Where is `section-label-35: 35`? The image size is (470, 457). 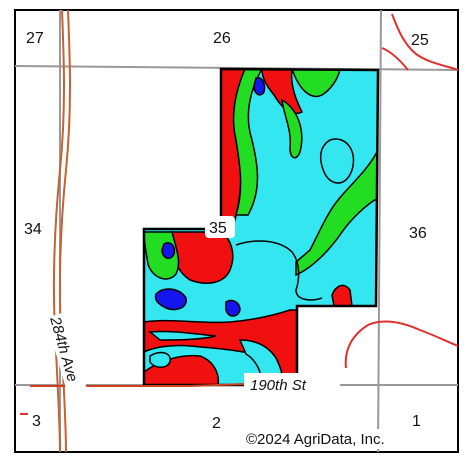 section-label-35: 35 is located at coordinates (218, 228).